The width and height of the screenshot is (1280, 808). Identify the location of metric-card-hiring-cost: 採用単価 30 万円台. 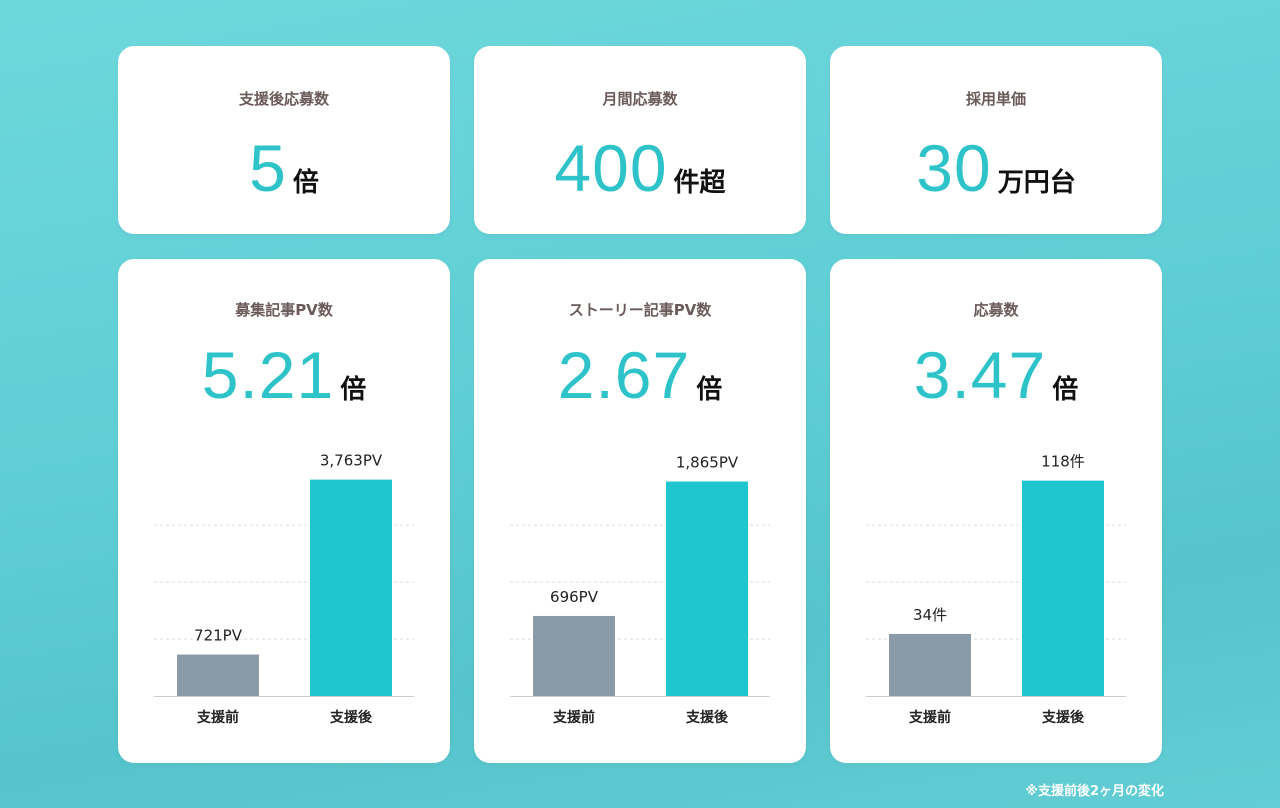
(996, 140).